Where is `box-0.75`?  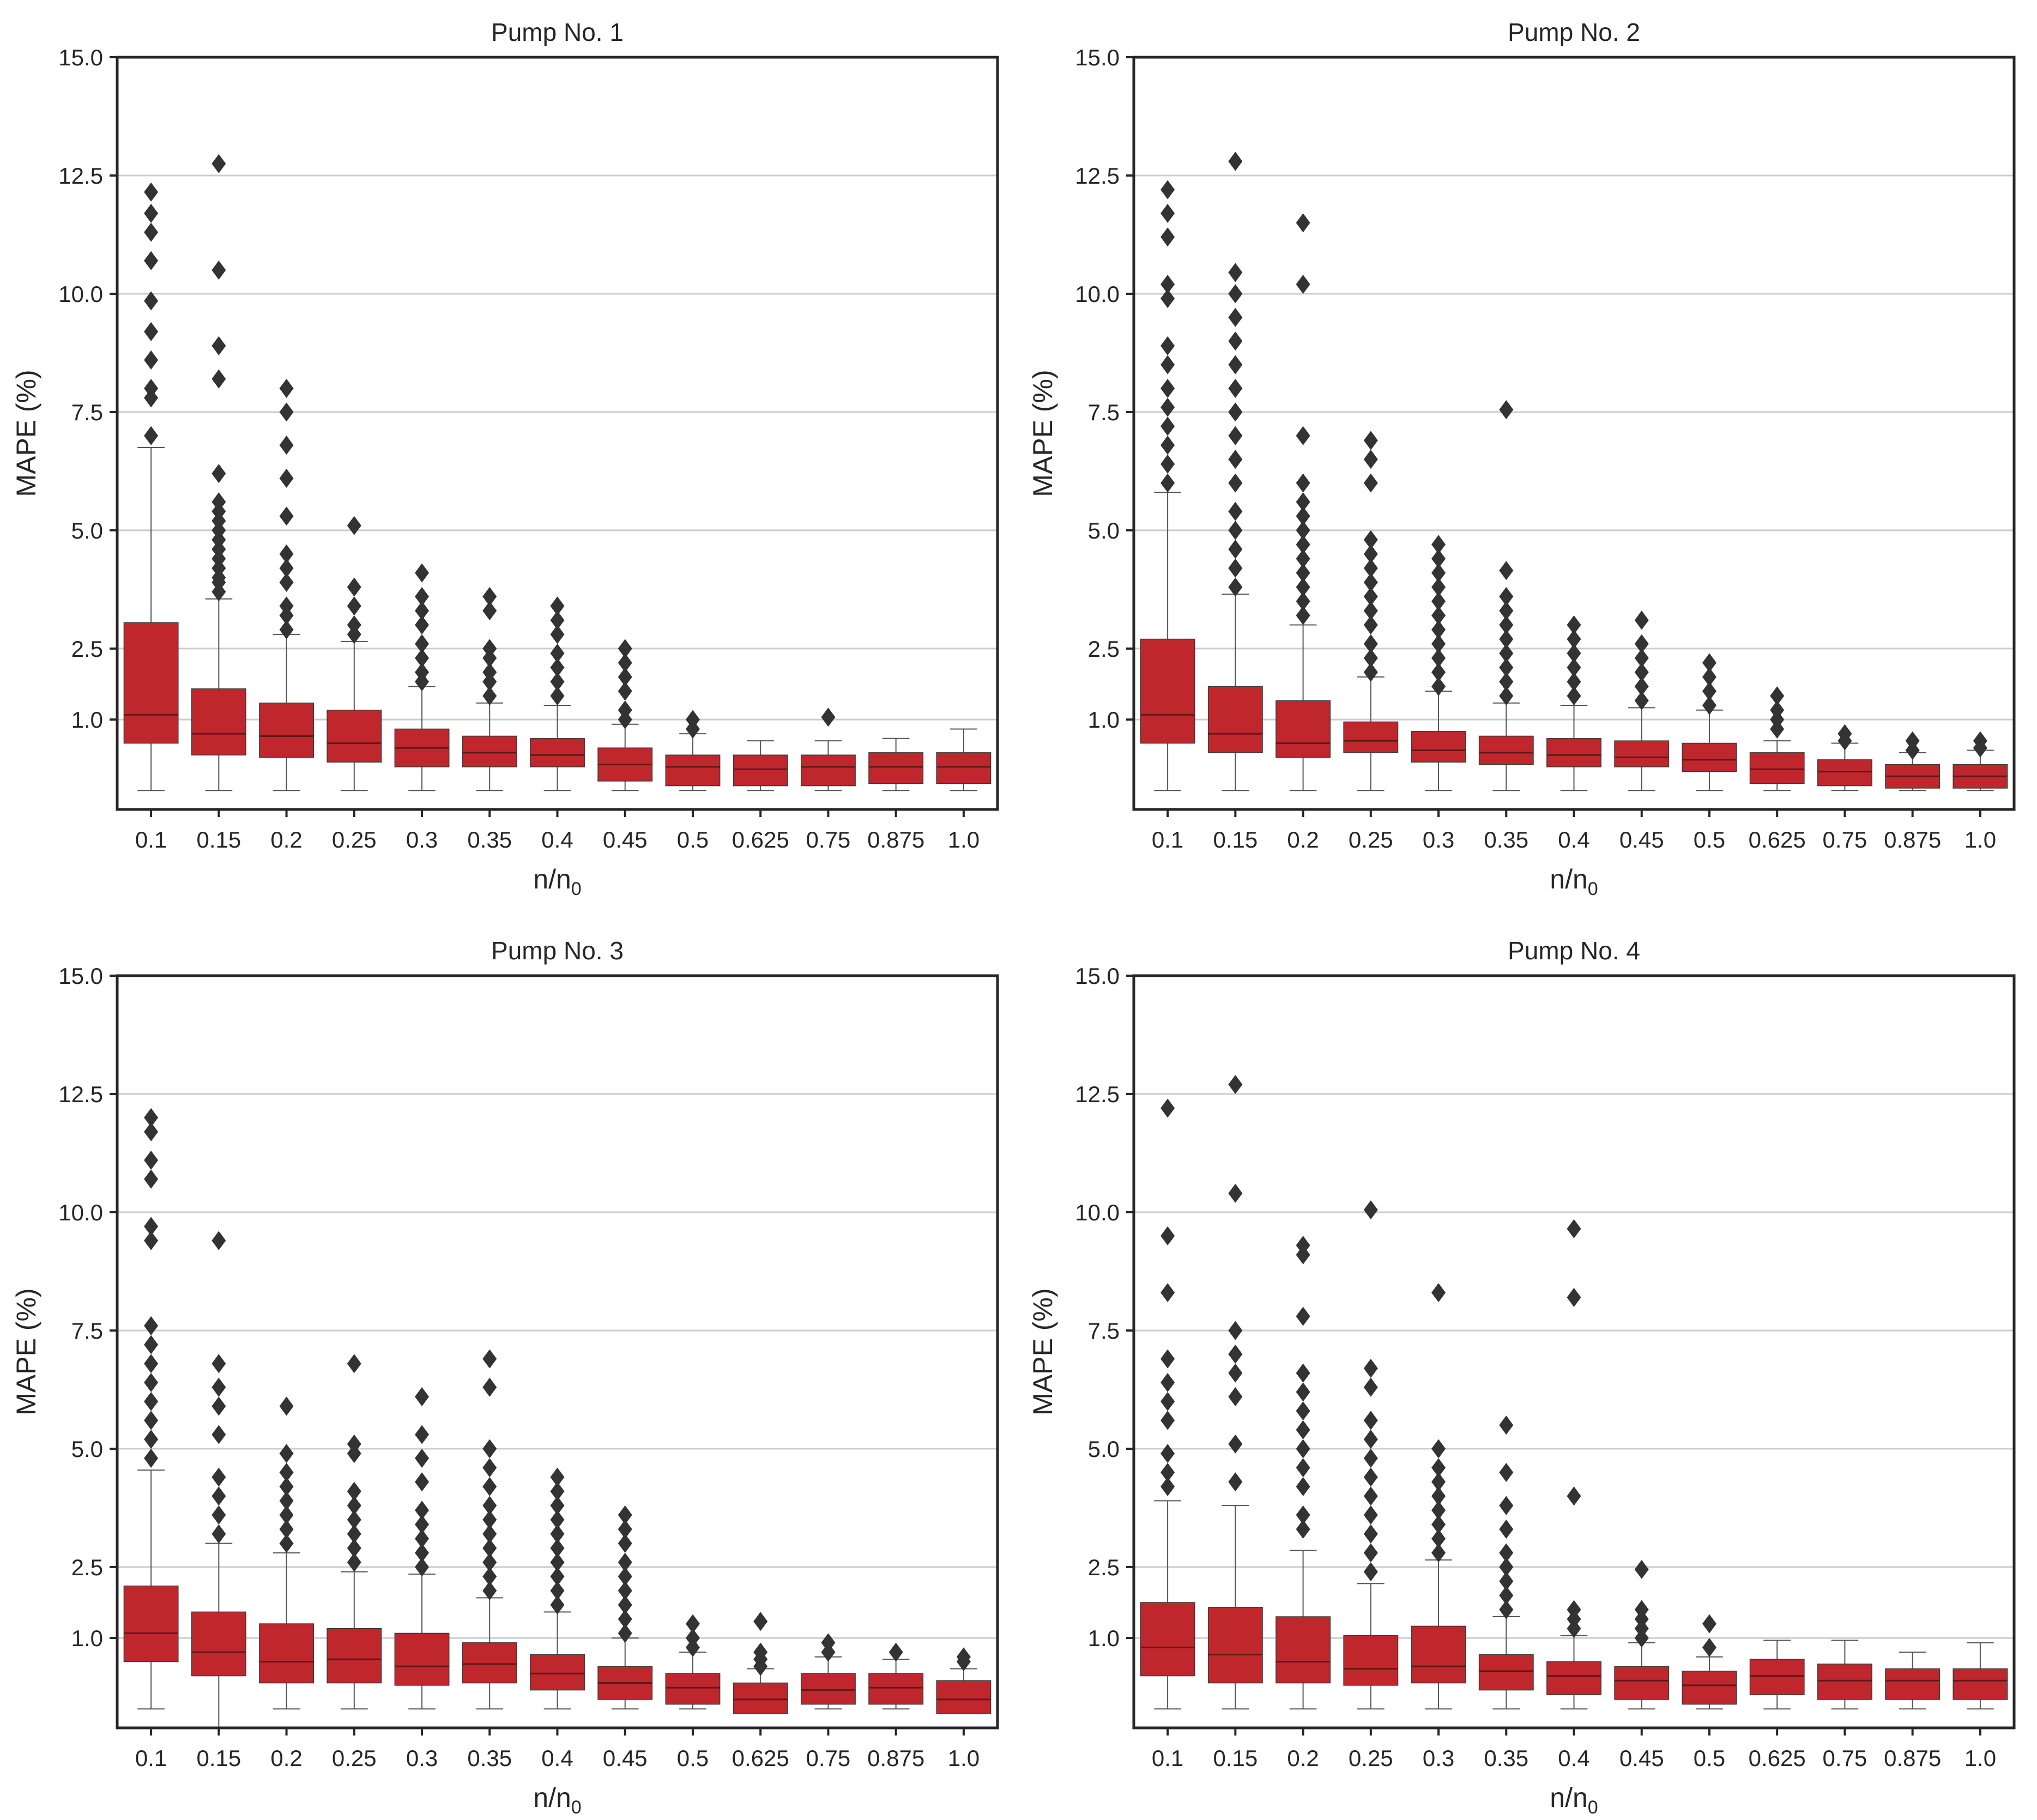 box-0.75 is located at coordinates (828, 749).